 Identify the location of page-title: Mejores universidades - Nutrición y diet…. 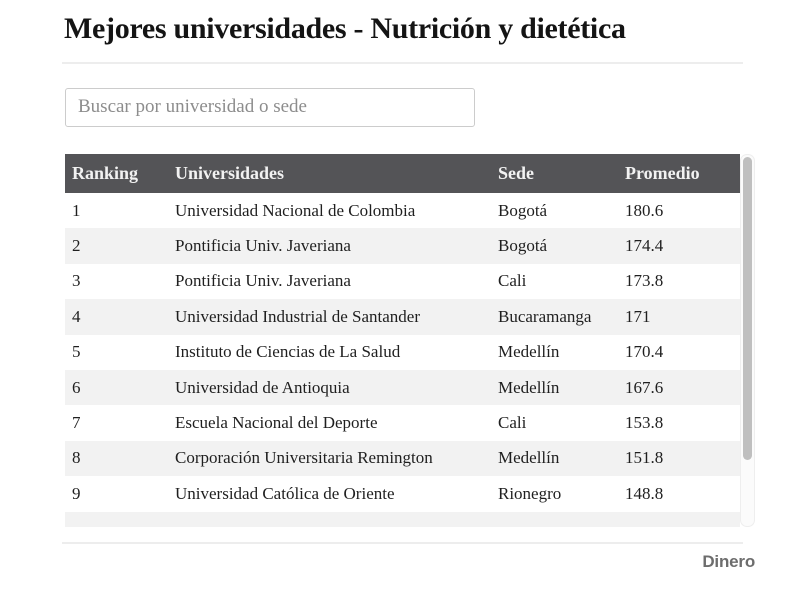
(345, 28).